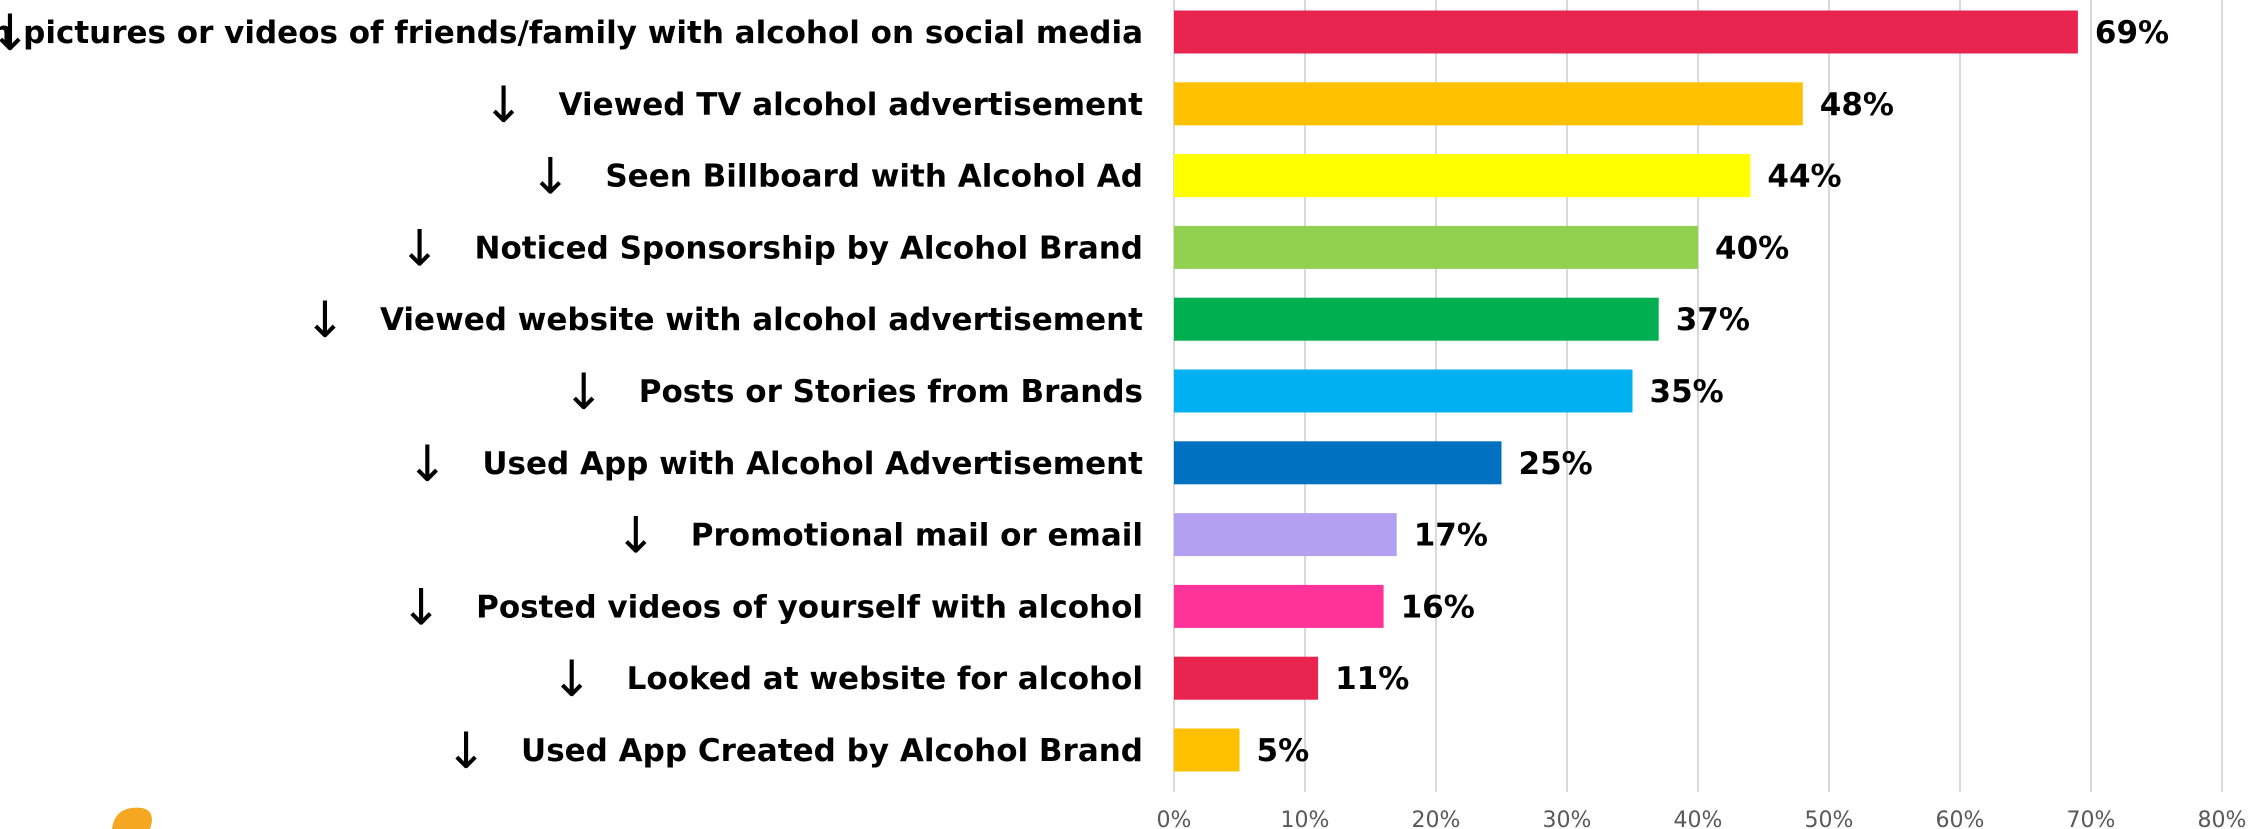 The height and width of the screenshot is (829, 2249). I want to click on data-label: 11%, so click(1372, 679).